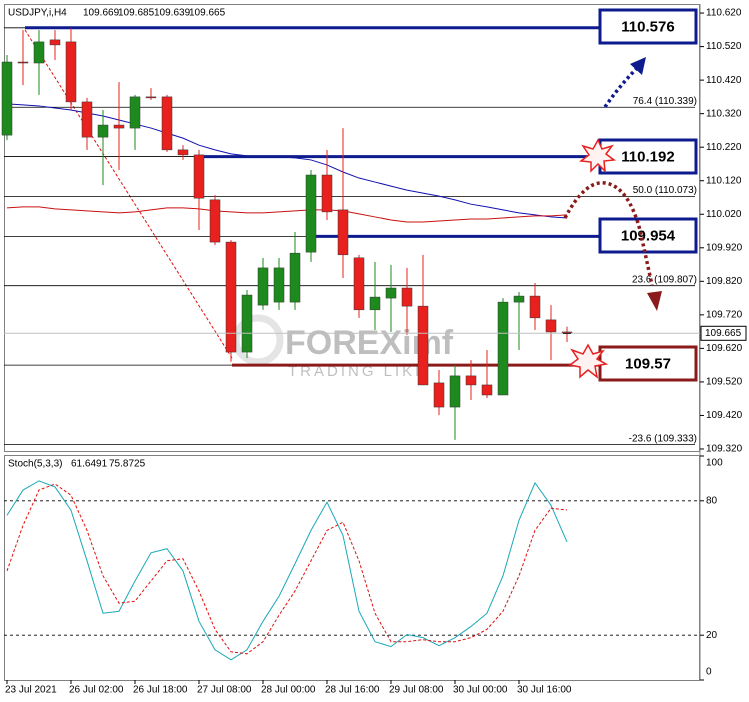 The width and height of the screenshot is (749, 702). Describe the element at coordinates (724, 113) in the screenshot. I see `y-tick-label: 110.320` at that location.